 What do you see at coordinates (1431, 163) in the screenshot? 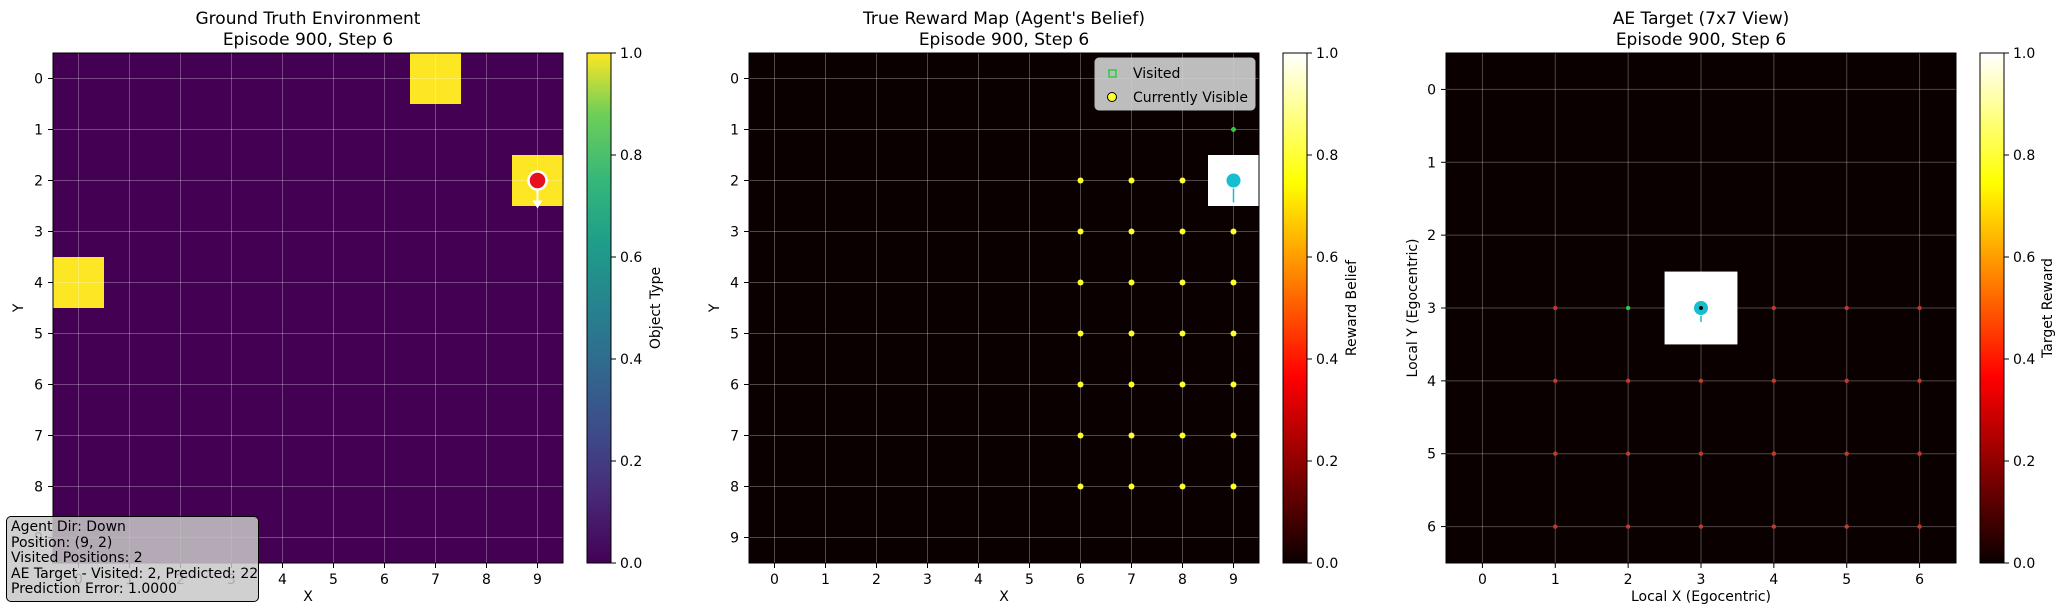
I see `panel3-ytick-label: 1` at bounding box center [1431, 163].